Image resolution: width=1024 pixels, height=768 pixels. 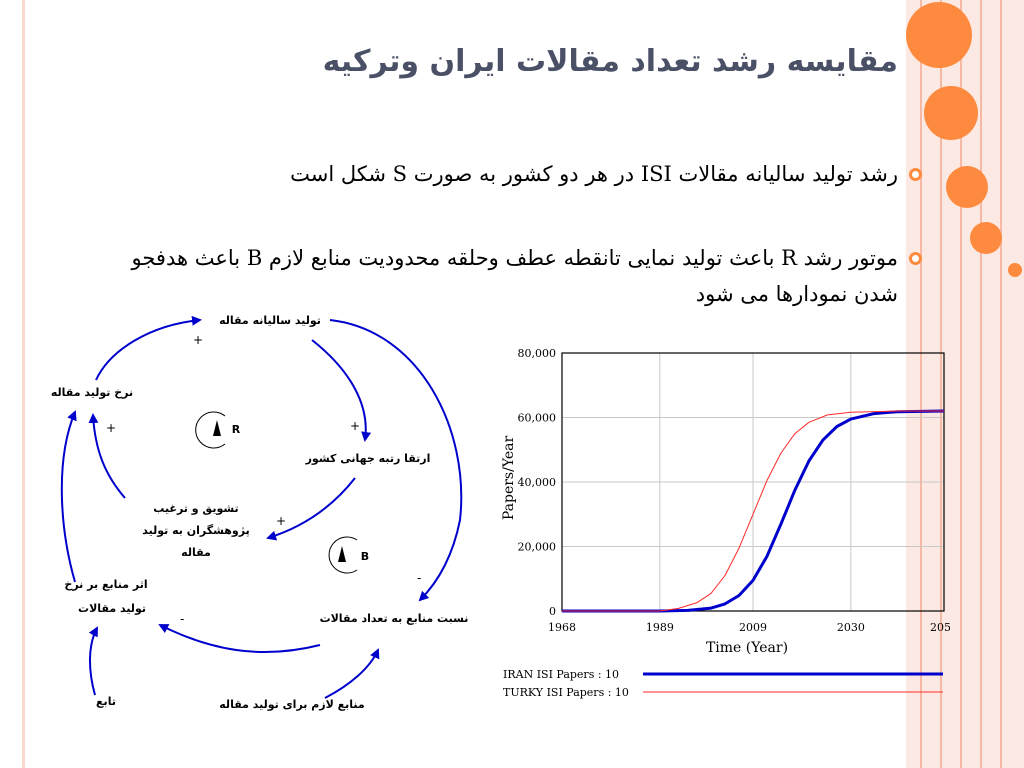 What do you see at coordinates (93, 661) in the screenshot?
I see `arrow-function-to-effect` at bounding box center [93, 661].